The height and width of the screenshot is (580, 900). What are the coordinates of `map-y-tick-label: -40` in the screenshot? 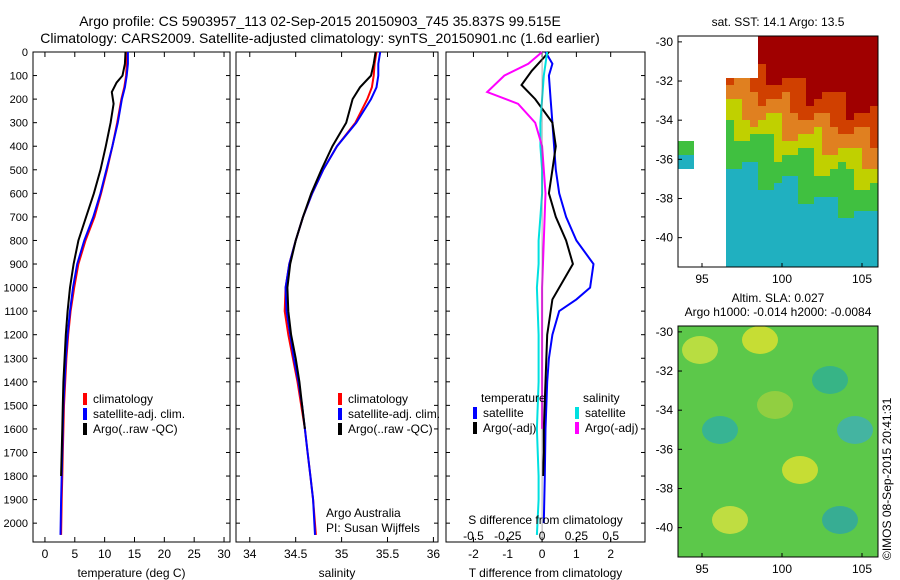 It's located at (665, 238).